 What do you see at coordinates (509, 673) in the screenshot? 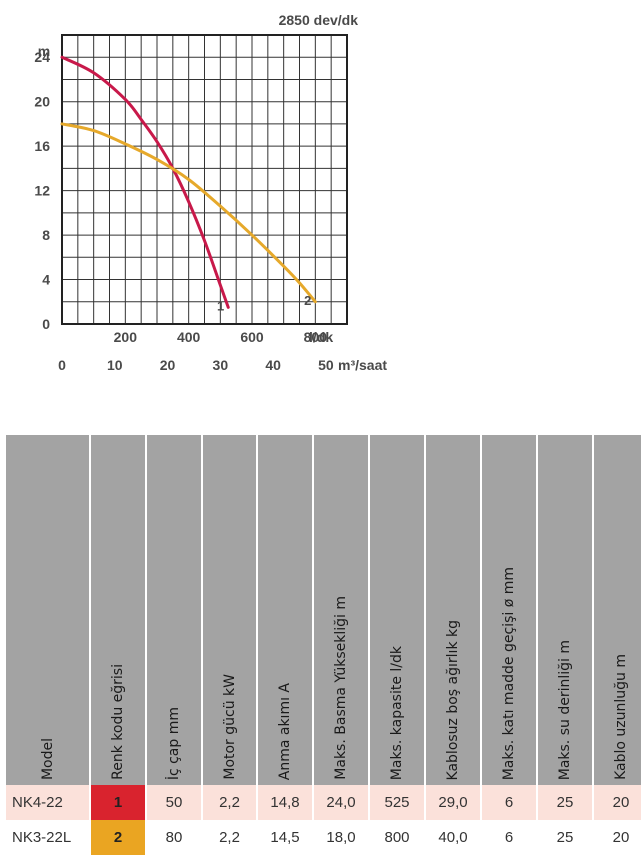
I see `header-label: Maks. katı madde geçişi ø mm` at bounding box center [509, 673].